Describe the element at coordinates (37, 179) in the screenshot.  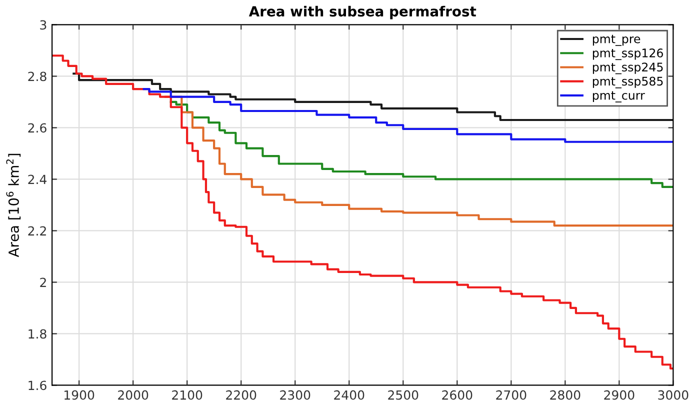
I see `y-tick-label: 2.4` at that location.